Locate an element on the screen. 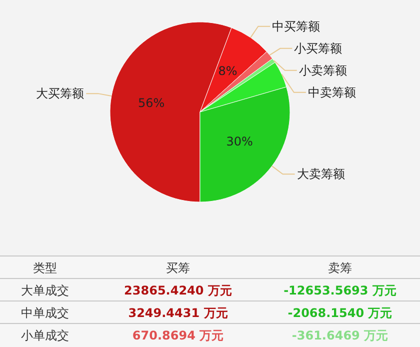  text: 类型 is located at coordinates (45, 268).